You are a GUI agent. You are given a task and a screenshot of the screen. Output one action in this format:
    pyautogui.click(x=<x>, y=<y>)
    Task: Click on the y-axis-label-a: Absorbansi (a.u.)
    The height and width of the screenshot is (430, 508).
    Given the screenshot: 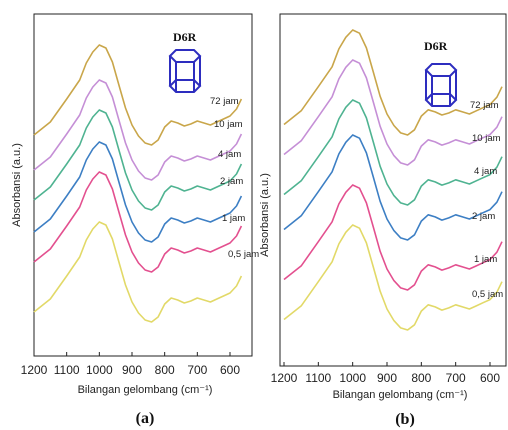 What is the action you would take?
    pyautogui.click(x=17, y=185)
    